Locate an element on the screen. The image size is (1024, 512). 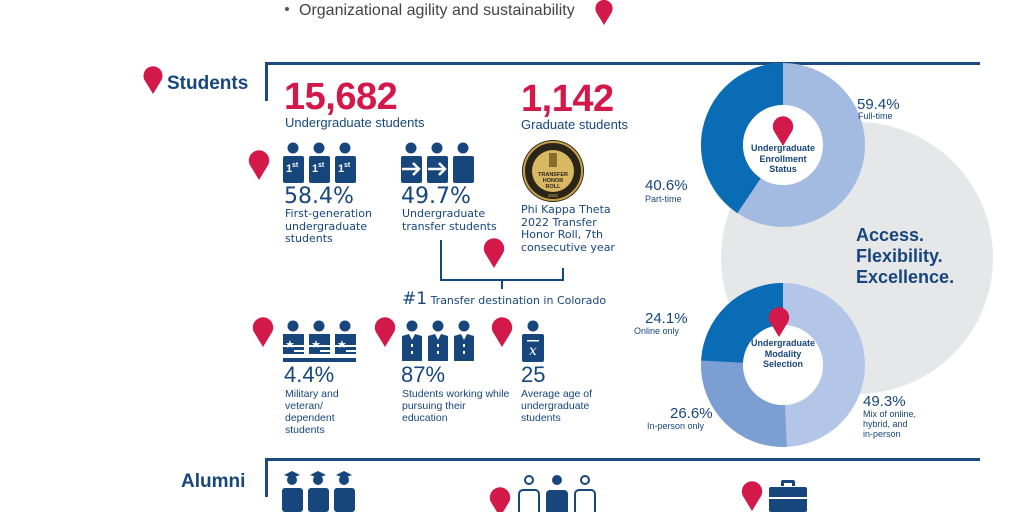
transfer-honor-roll-badge: TRANSFER HONOR ROLL 2022 is located at coordinates (553, 171).